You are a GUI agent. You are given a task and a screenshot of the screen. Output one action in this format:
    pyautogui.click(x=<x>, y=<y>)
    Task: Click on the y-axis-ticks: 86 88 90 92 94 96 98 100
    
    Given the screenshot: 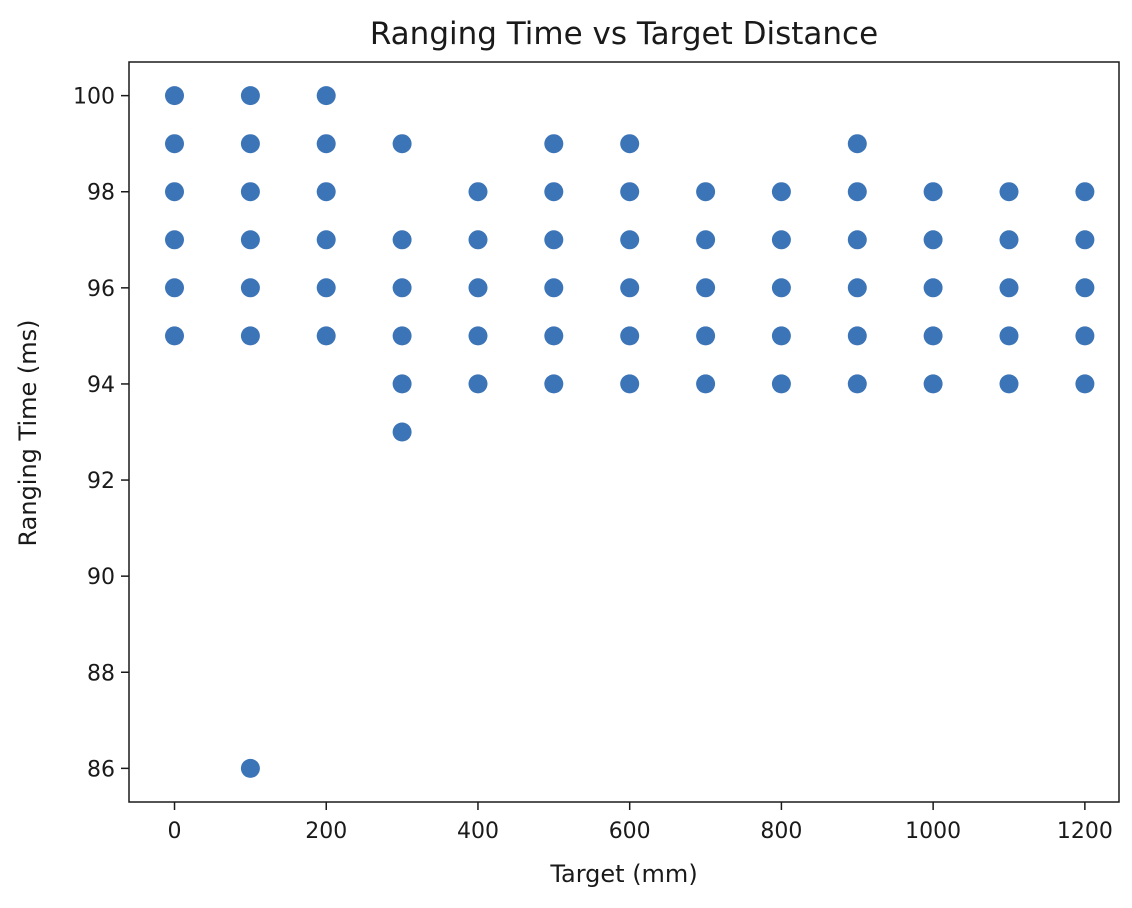 What is the action you would take?
    pyautogui.click(x=101, y=433)
    